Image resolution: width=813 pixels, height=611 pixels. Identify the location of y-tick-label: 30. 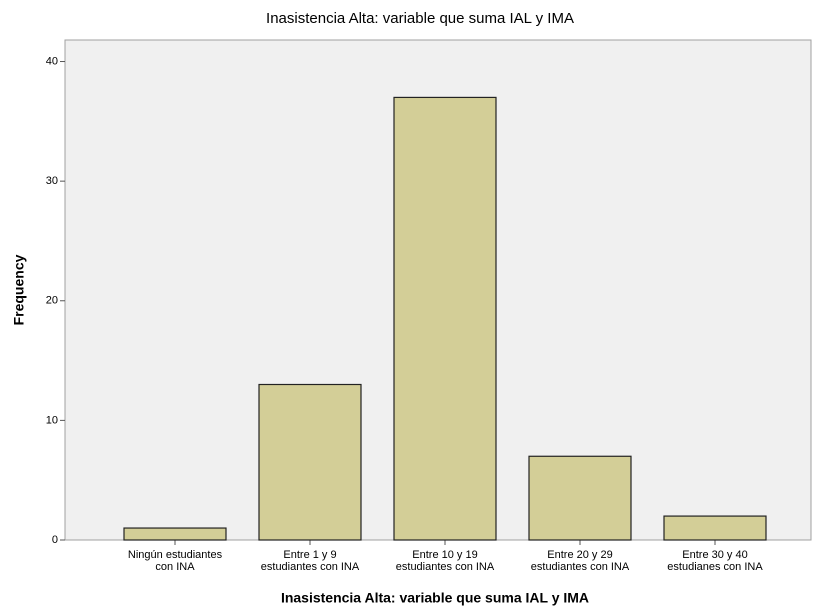
(52, 181).